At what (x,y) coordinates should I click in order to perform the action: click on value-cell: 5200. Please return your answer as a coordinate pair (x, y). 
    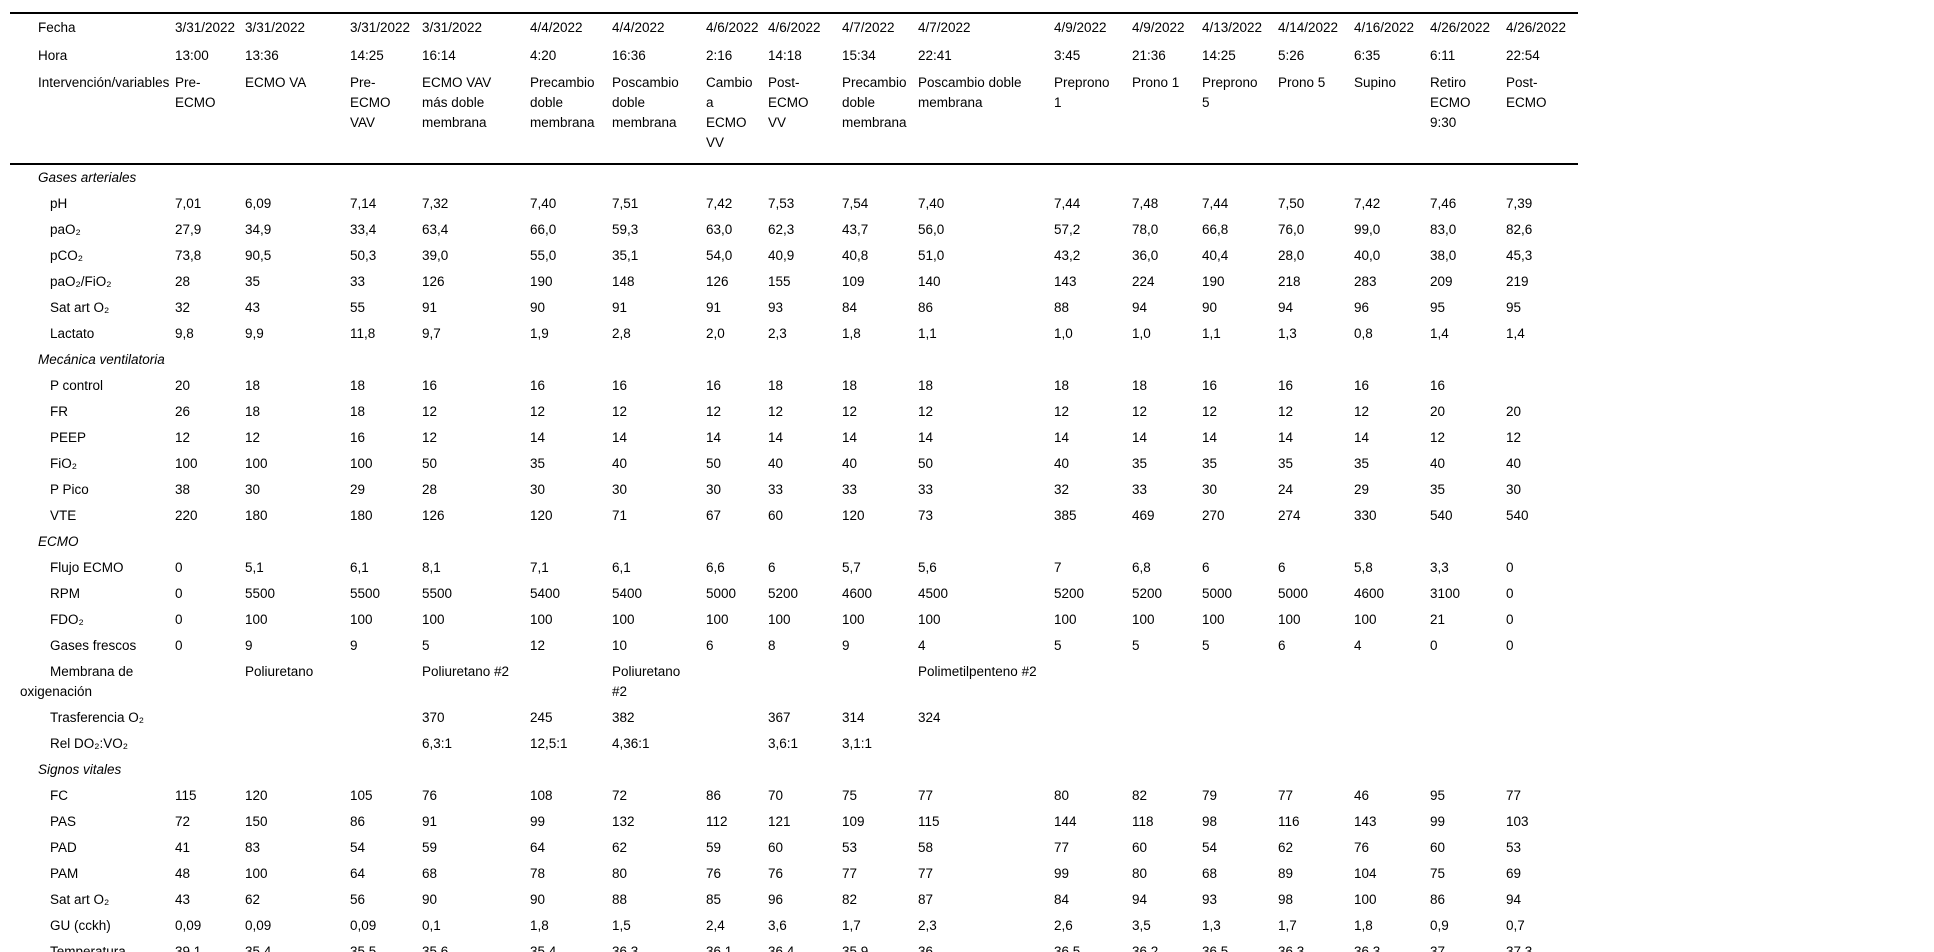
    Looking at the image, I should click on (1147, 593).